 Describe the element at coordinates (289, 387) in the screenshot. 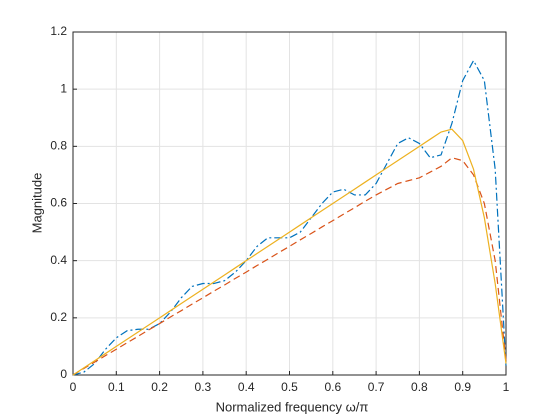

I see `x-tick-label: 0.5` at that location.